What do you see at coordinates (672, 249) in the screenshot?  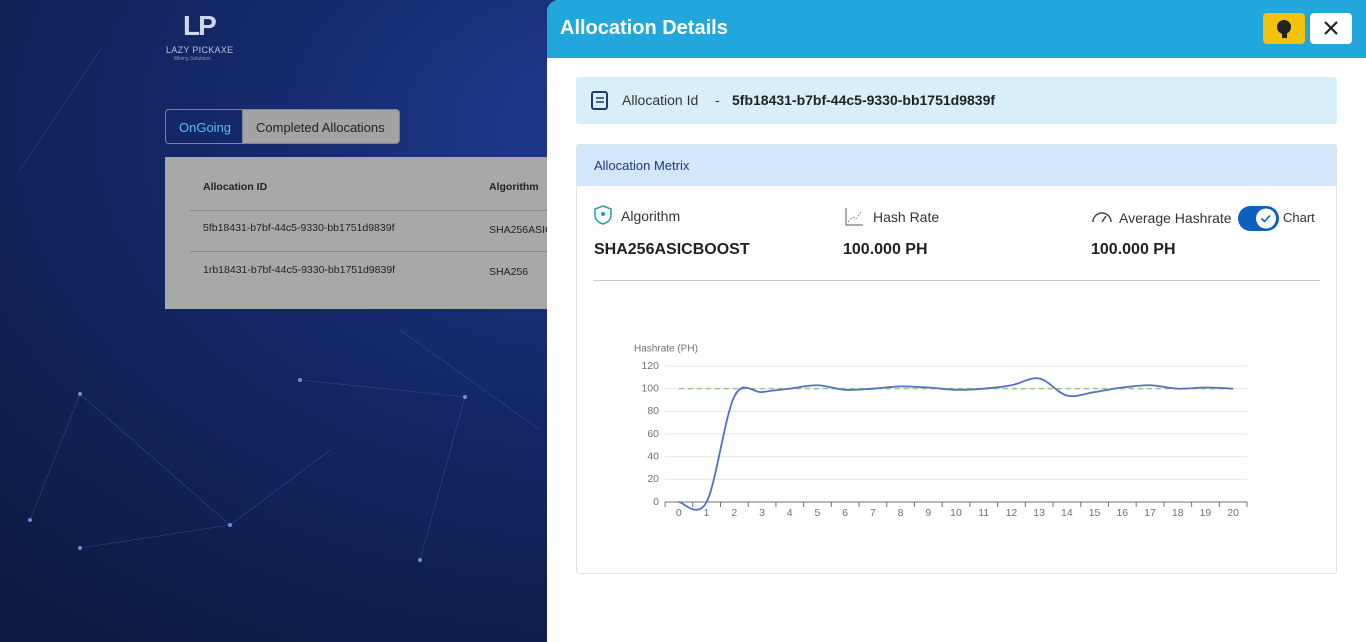 I see `metric-value: SHA256ASICBOOST` at bounding box center [672, 249].